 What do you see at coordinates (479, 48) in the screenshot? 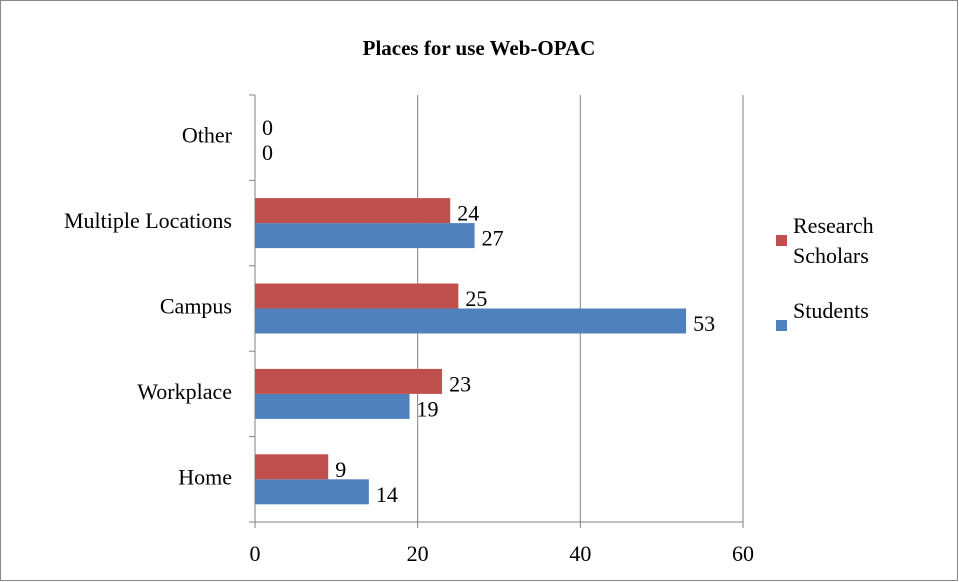
I see `chart-title: Places for use Web-OPAC` at bounding box center [479, 48].